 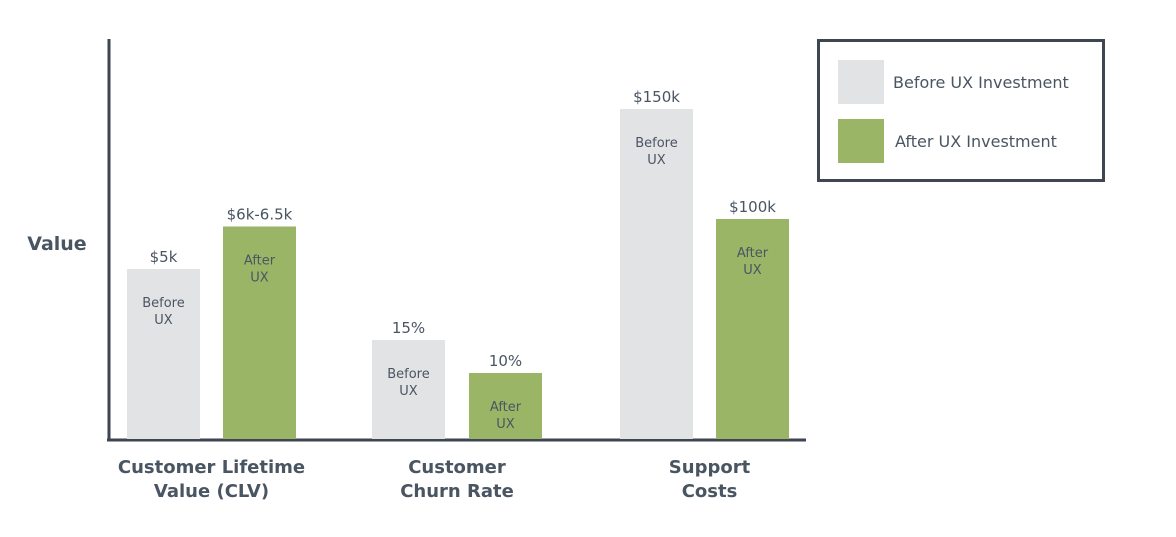 What do you see at coordinates (656, 160) in the screenshot?
I see `bar-inner-label-before-2: UX` at bounding box center [656, 160].